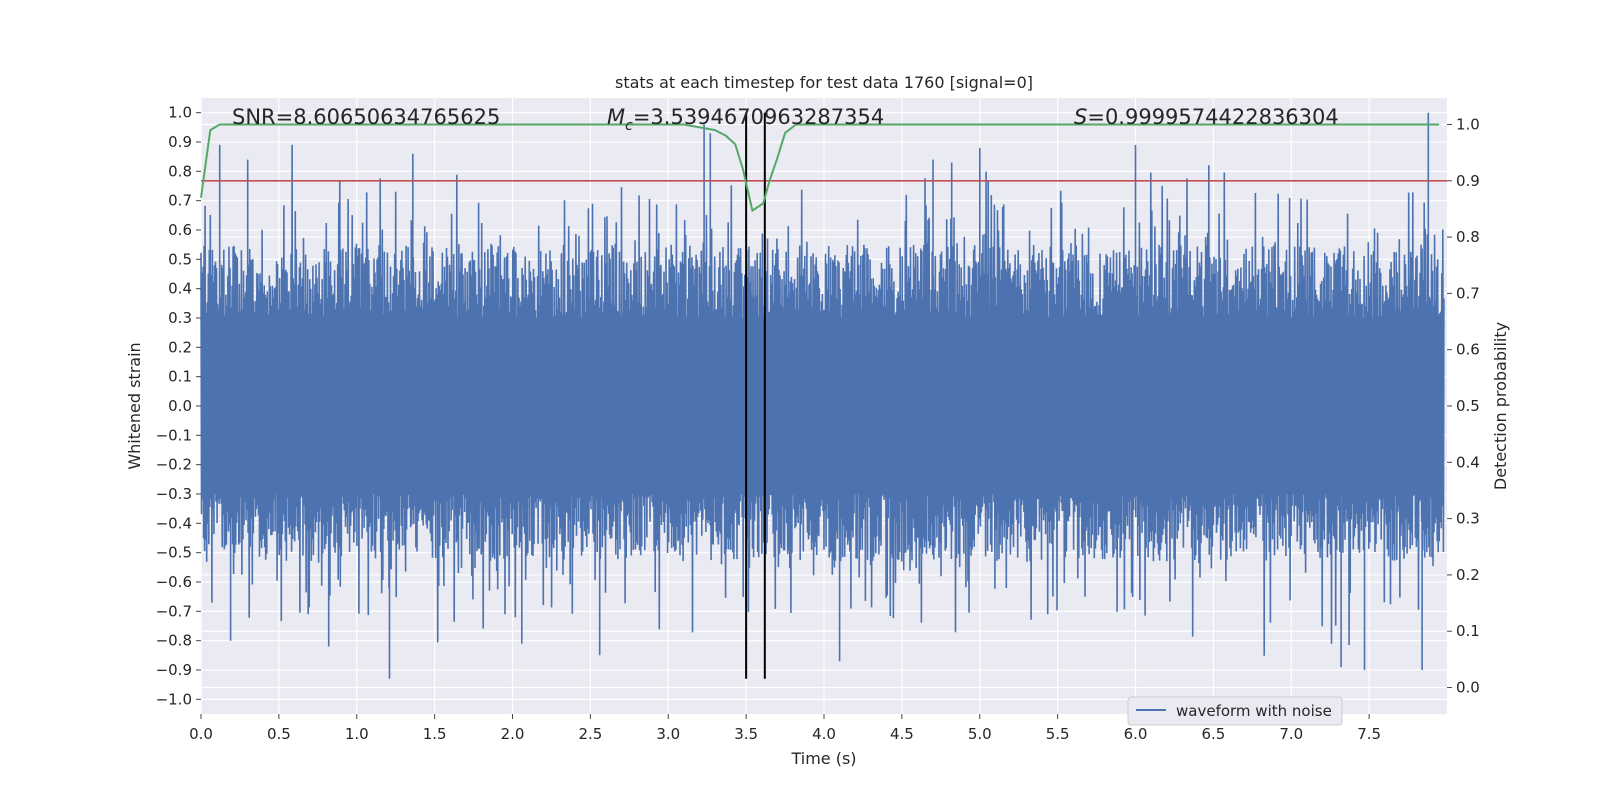  Describe the element at coordinates (279, 734) in the screenshot. I see `x-tick-label: 0.5` at that location.